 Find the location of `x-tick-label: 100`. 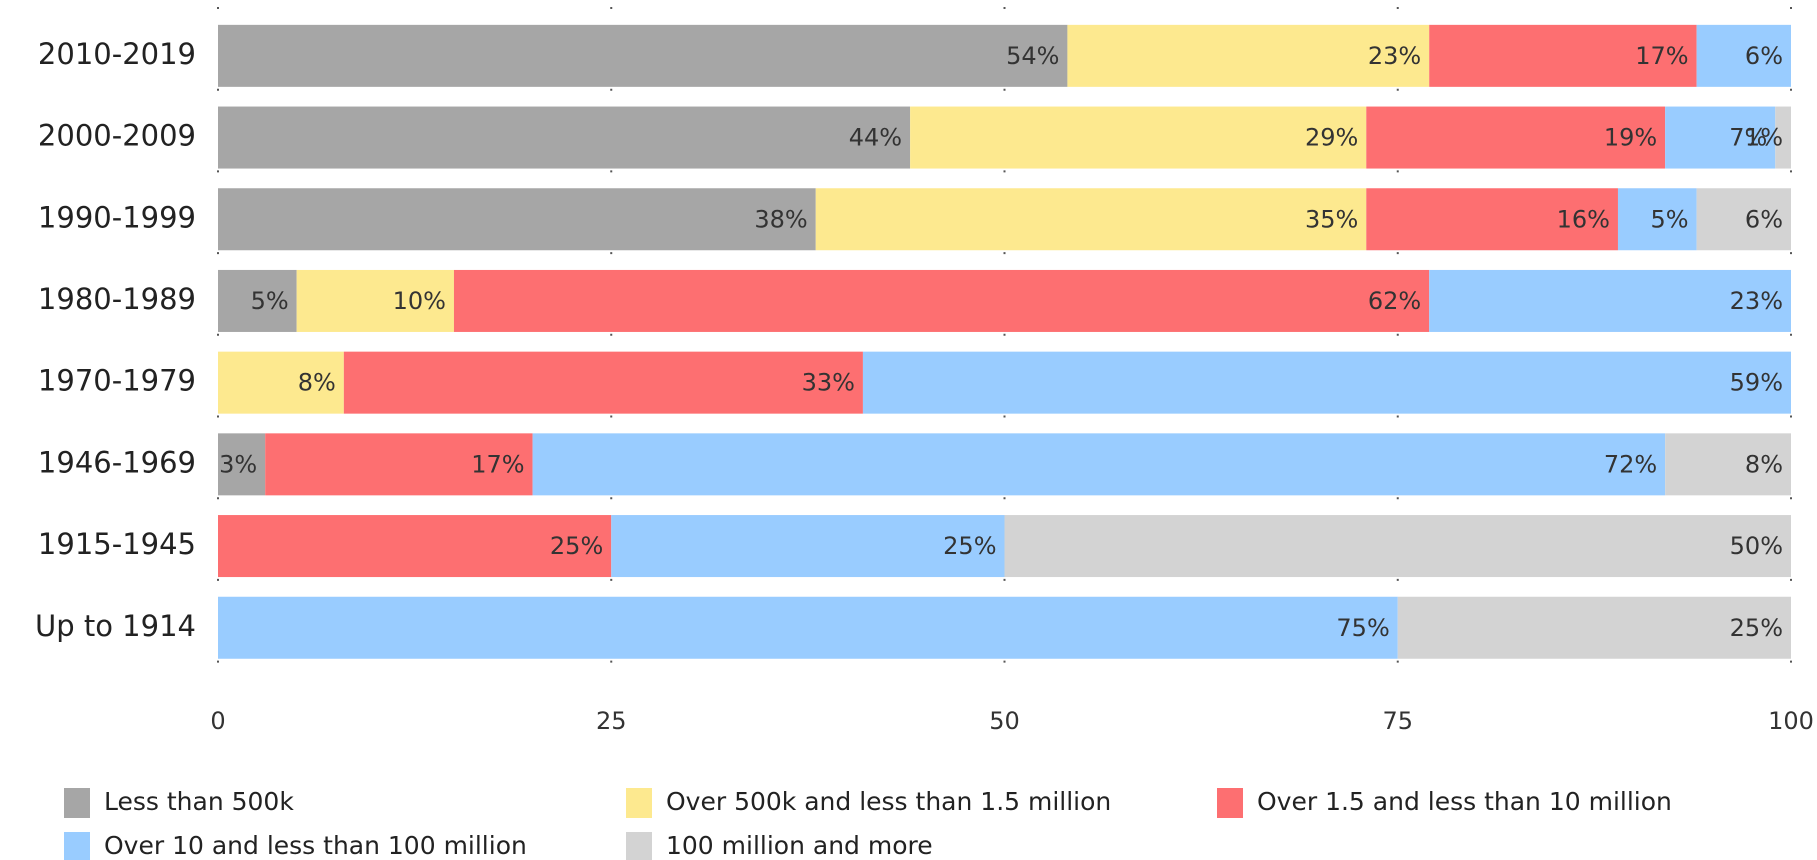

x-tick-label: 100 is located at coordinates (1791, 721).